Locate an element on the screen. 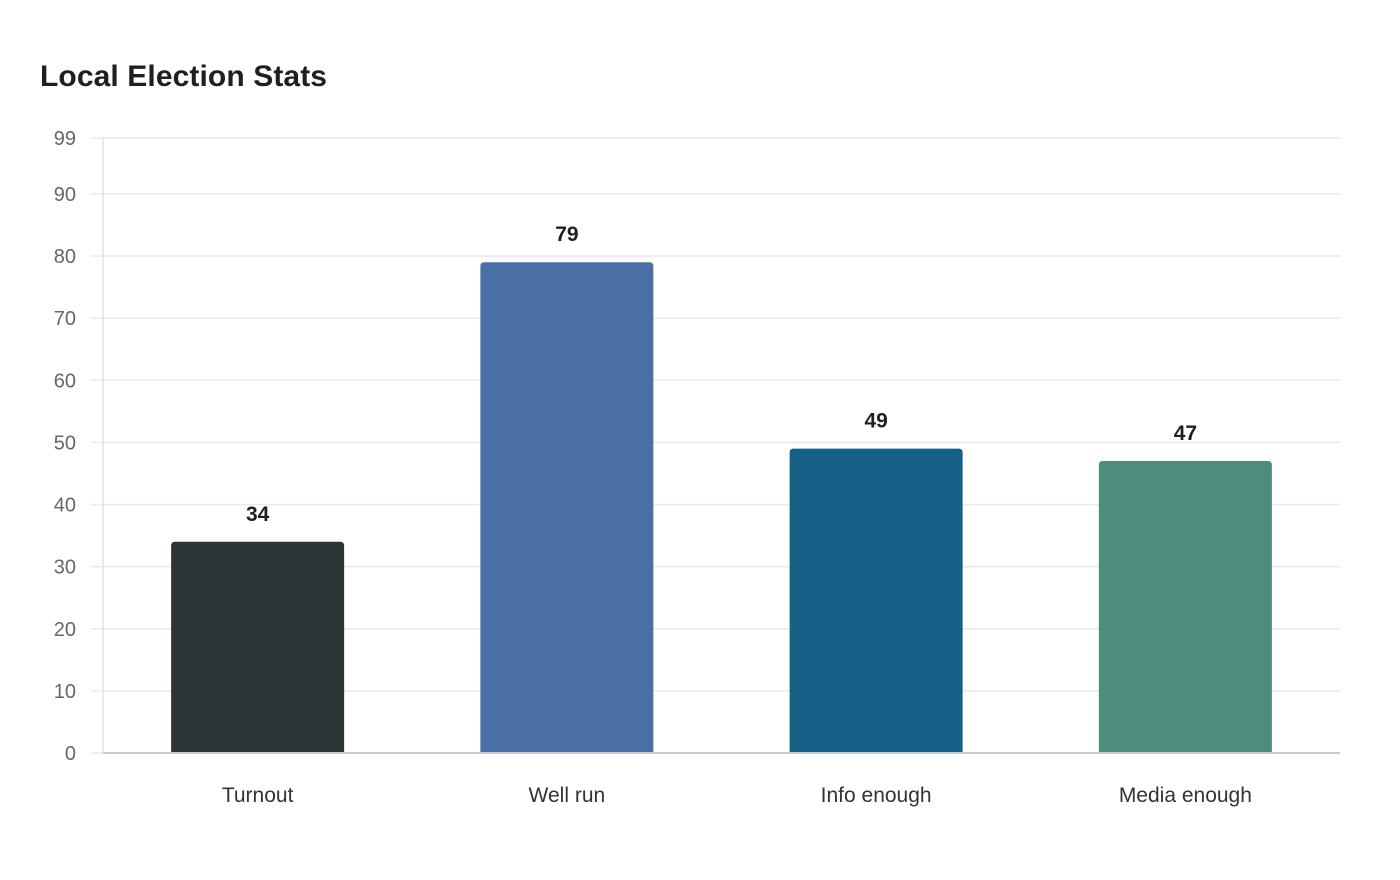  axes is located at coordinates (97, 445).